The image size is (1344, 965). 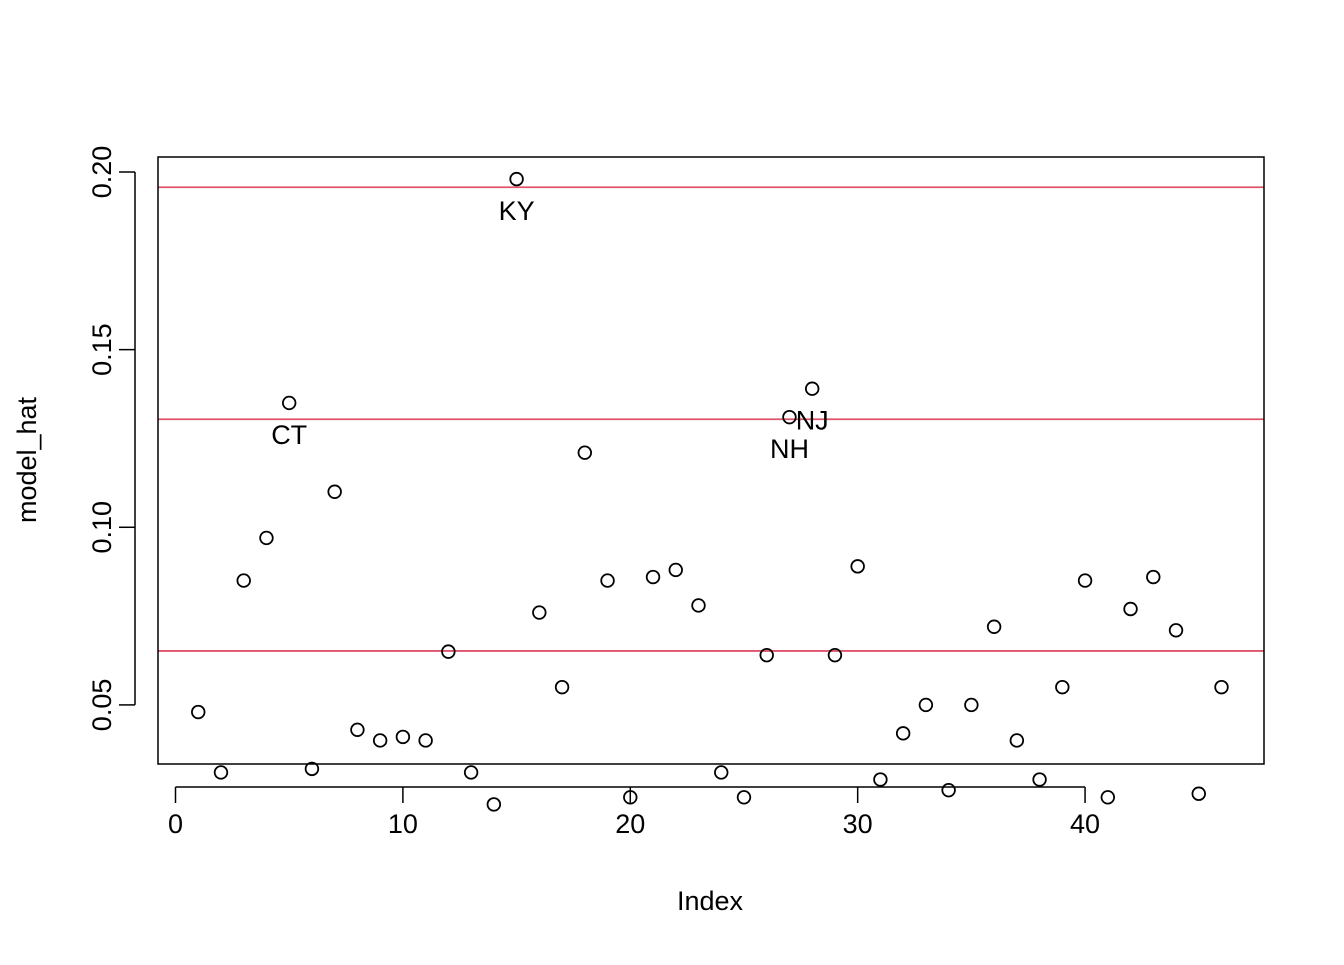 I want to click on y-tick-label: 0.10, so click(x=102, y=527).